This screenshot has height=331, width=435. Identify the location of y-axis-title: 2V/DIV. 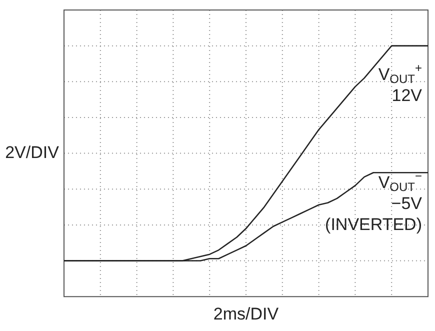
(32, 152).